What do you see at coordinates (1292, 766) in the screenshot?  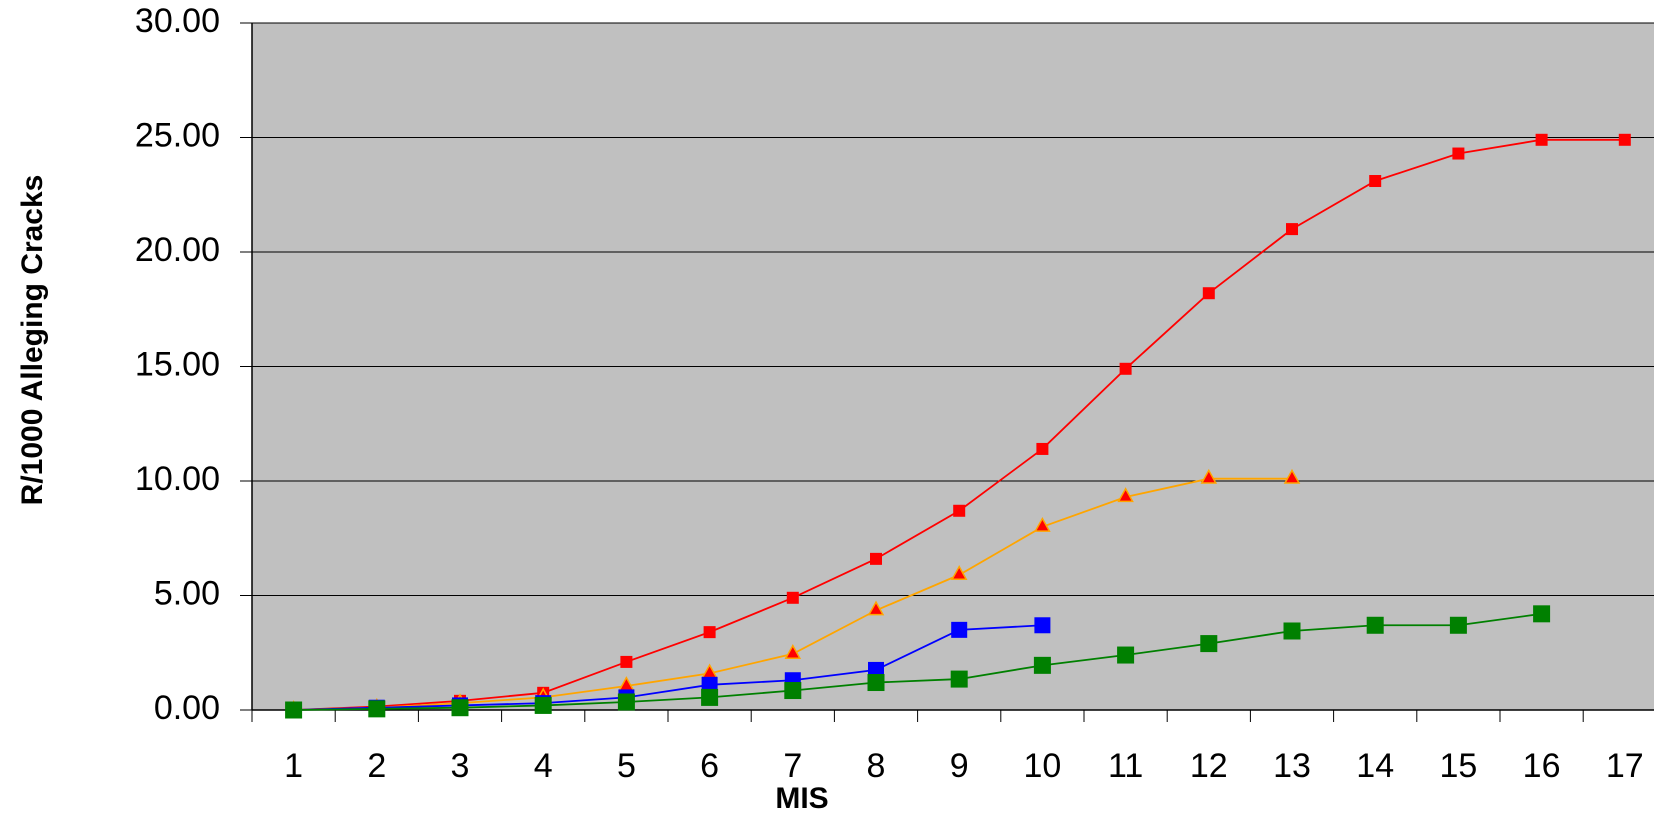 I see `x-tick-label: 13` at bounding box center [1292, 766].